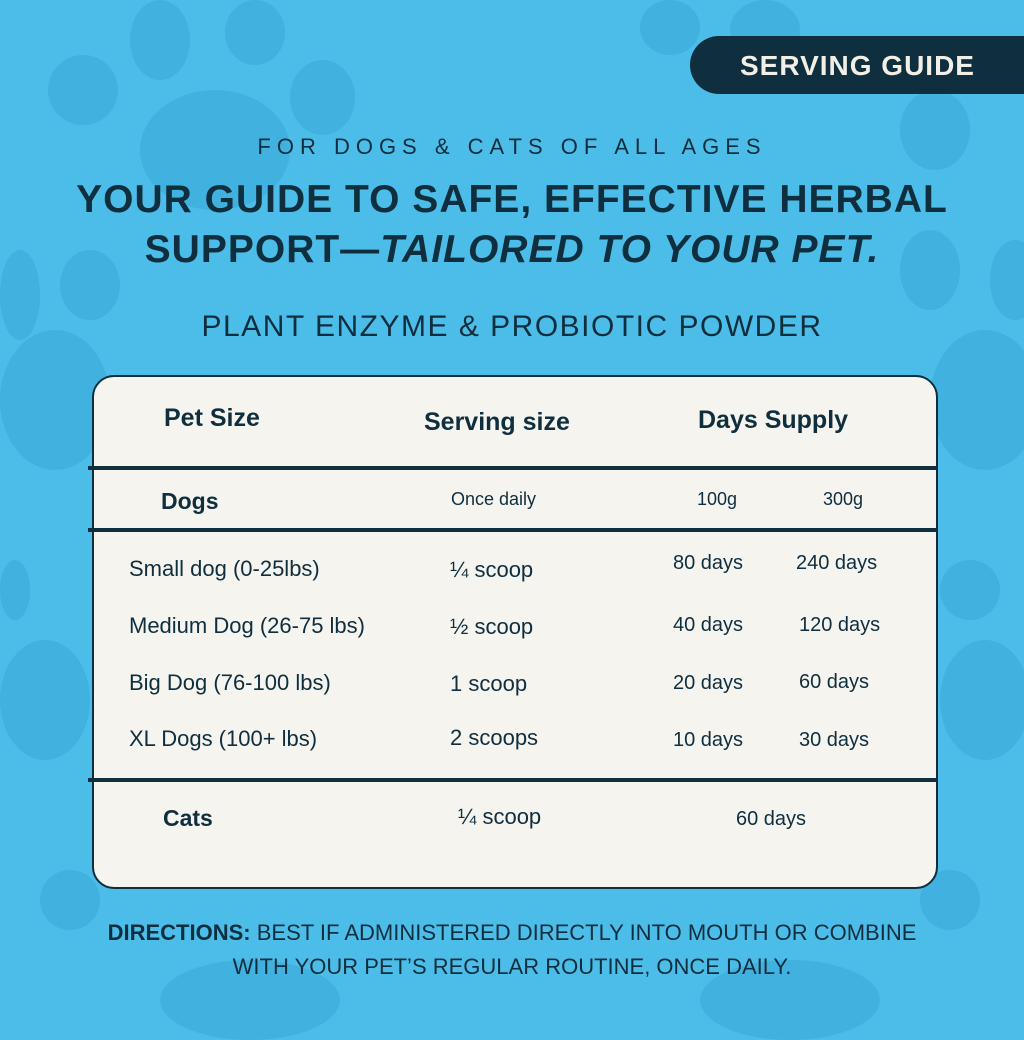 This screenshot has width=1024, height=1040. What do you see at coordinates (247, 625) in the screenshot?
I see `pet-size: Medium Dog (26-75 lbs)` at bounding box center [247, 625].